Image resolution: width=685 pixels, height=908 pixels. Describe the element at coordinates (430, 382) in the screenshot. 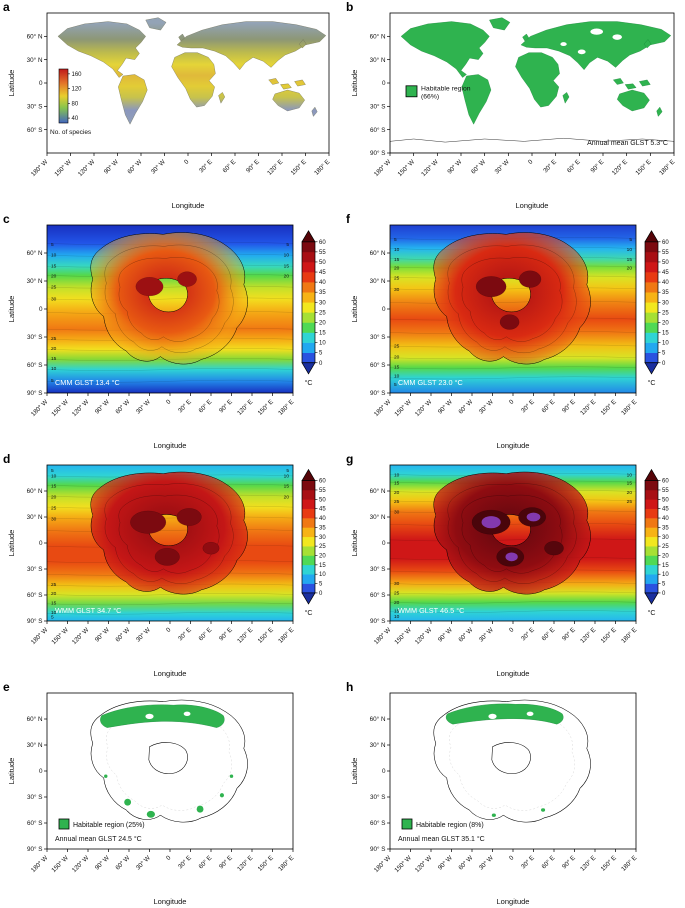

I see `glst-annotation: CMM GLST 23.0 °C` at that location.